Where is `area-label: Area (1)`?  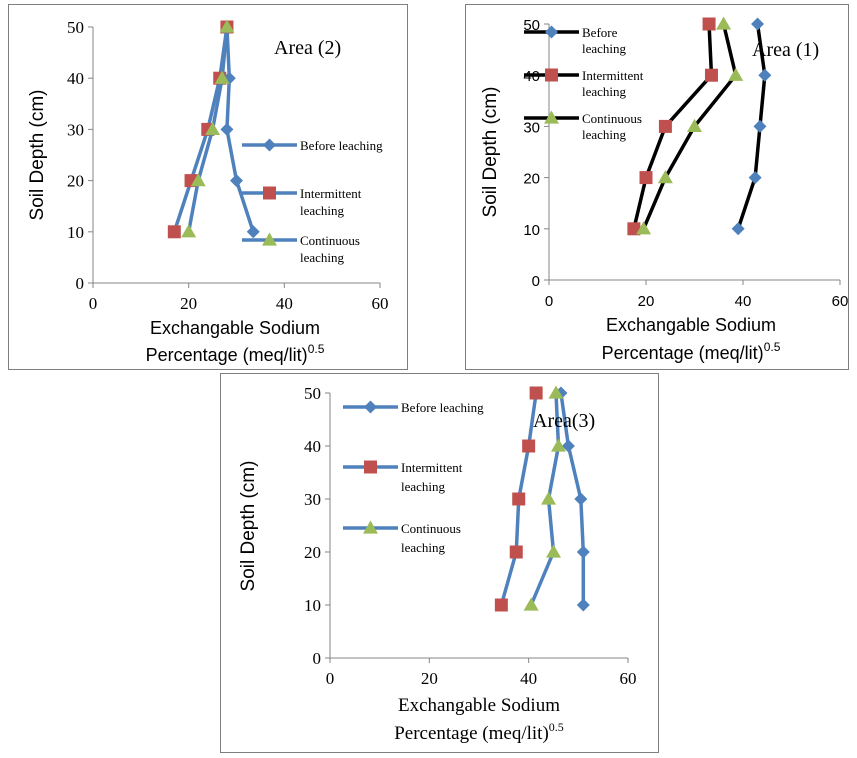 area-label: Area (1) is located at coordinates (785, 50).